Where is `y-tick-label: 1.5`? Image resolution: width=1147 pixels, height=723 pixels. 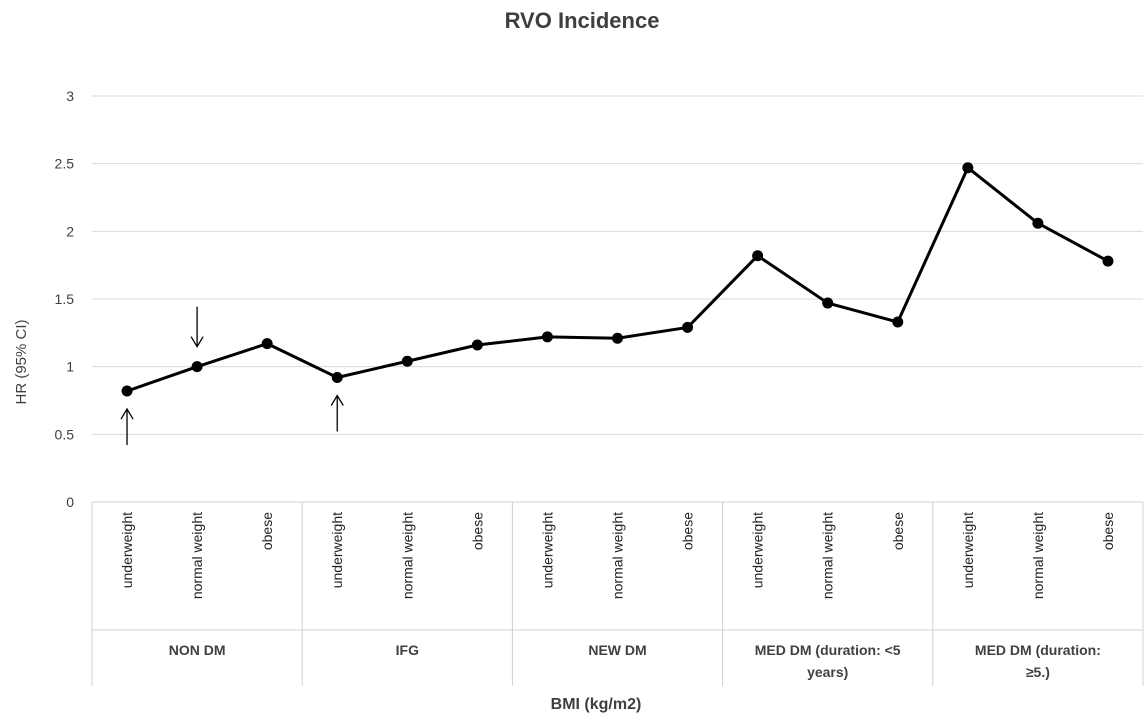
y-tick-label: 1.5 is located at coordinates (65, 299).